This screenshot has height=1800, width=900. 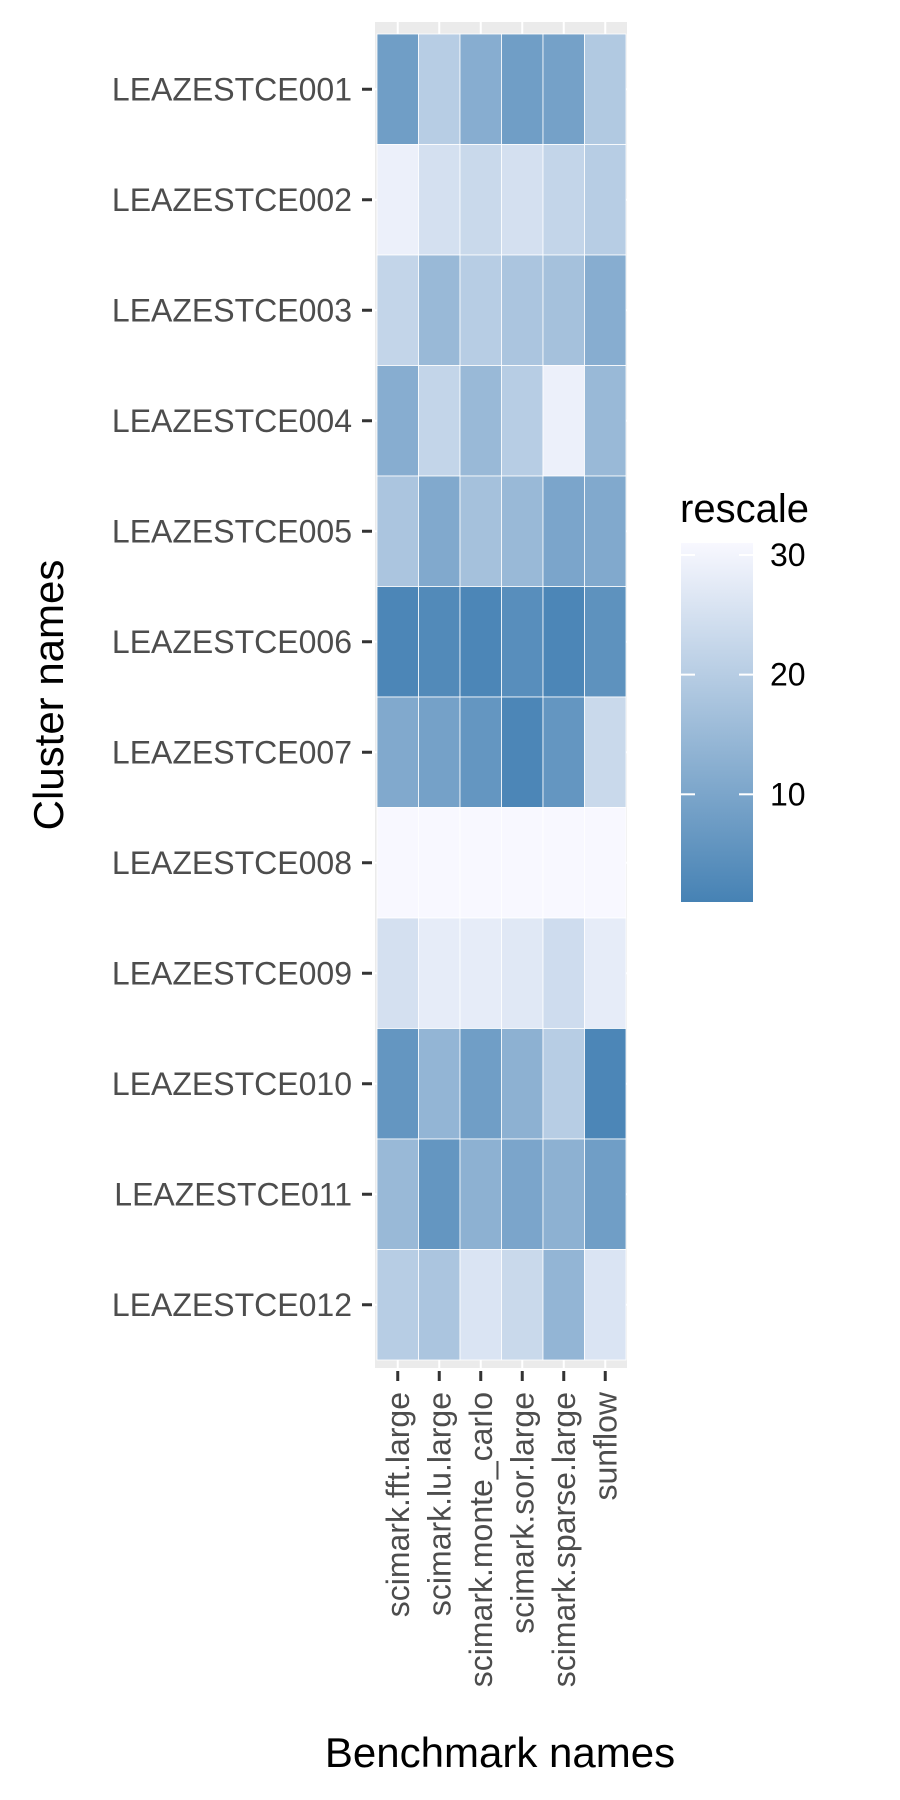 I want to click on y-tick-label: LEAZESTCE009, so click(x=232, y=973).